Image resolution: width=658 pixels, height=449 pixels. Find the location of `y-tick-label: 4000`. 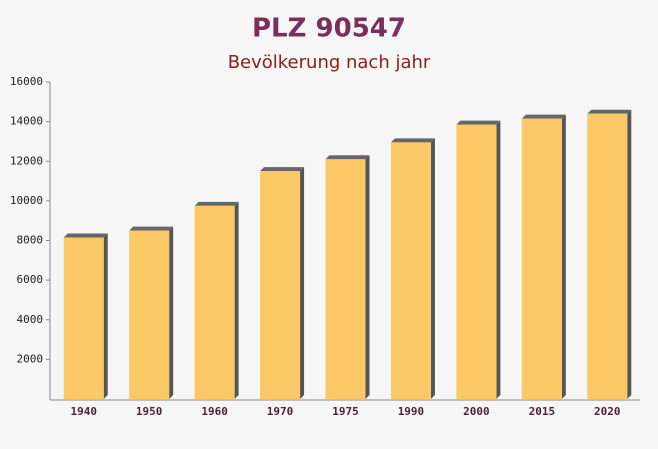

y-tick-label: 4000 is located at coordinates (30, 319).